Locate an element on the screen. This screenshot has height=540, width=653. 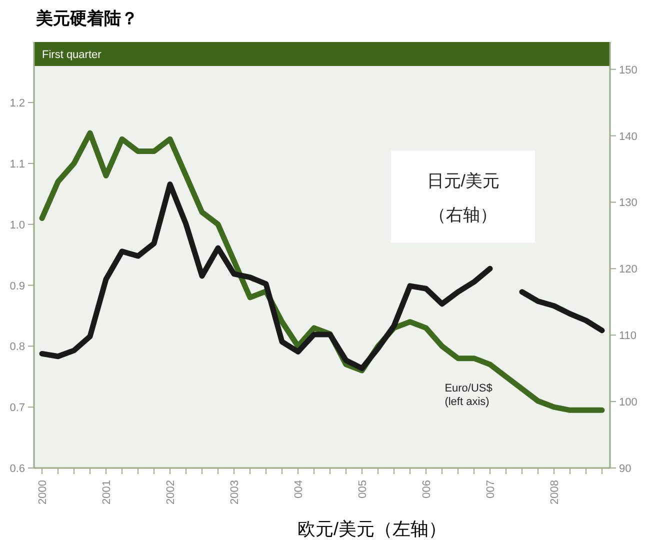
x-tick-label: 004 is located at coordinates (299, 489).